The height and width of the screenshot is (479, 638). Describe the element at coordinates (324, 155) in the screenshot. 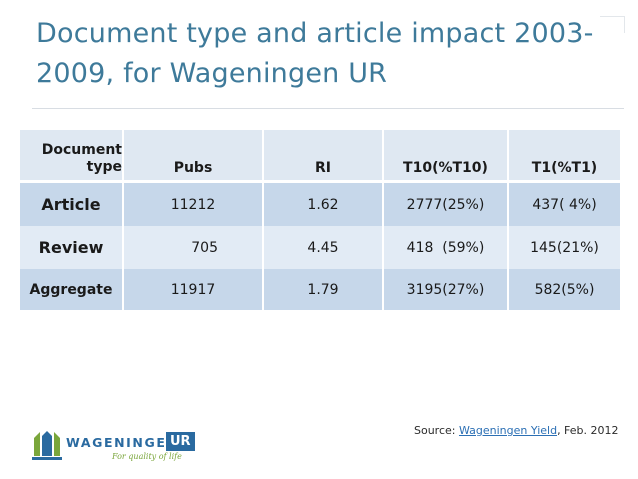

I see `header-ri: RI` at that location.